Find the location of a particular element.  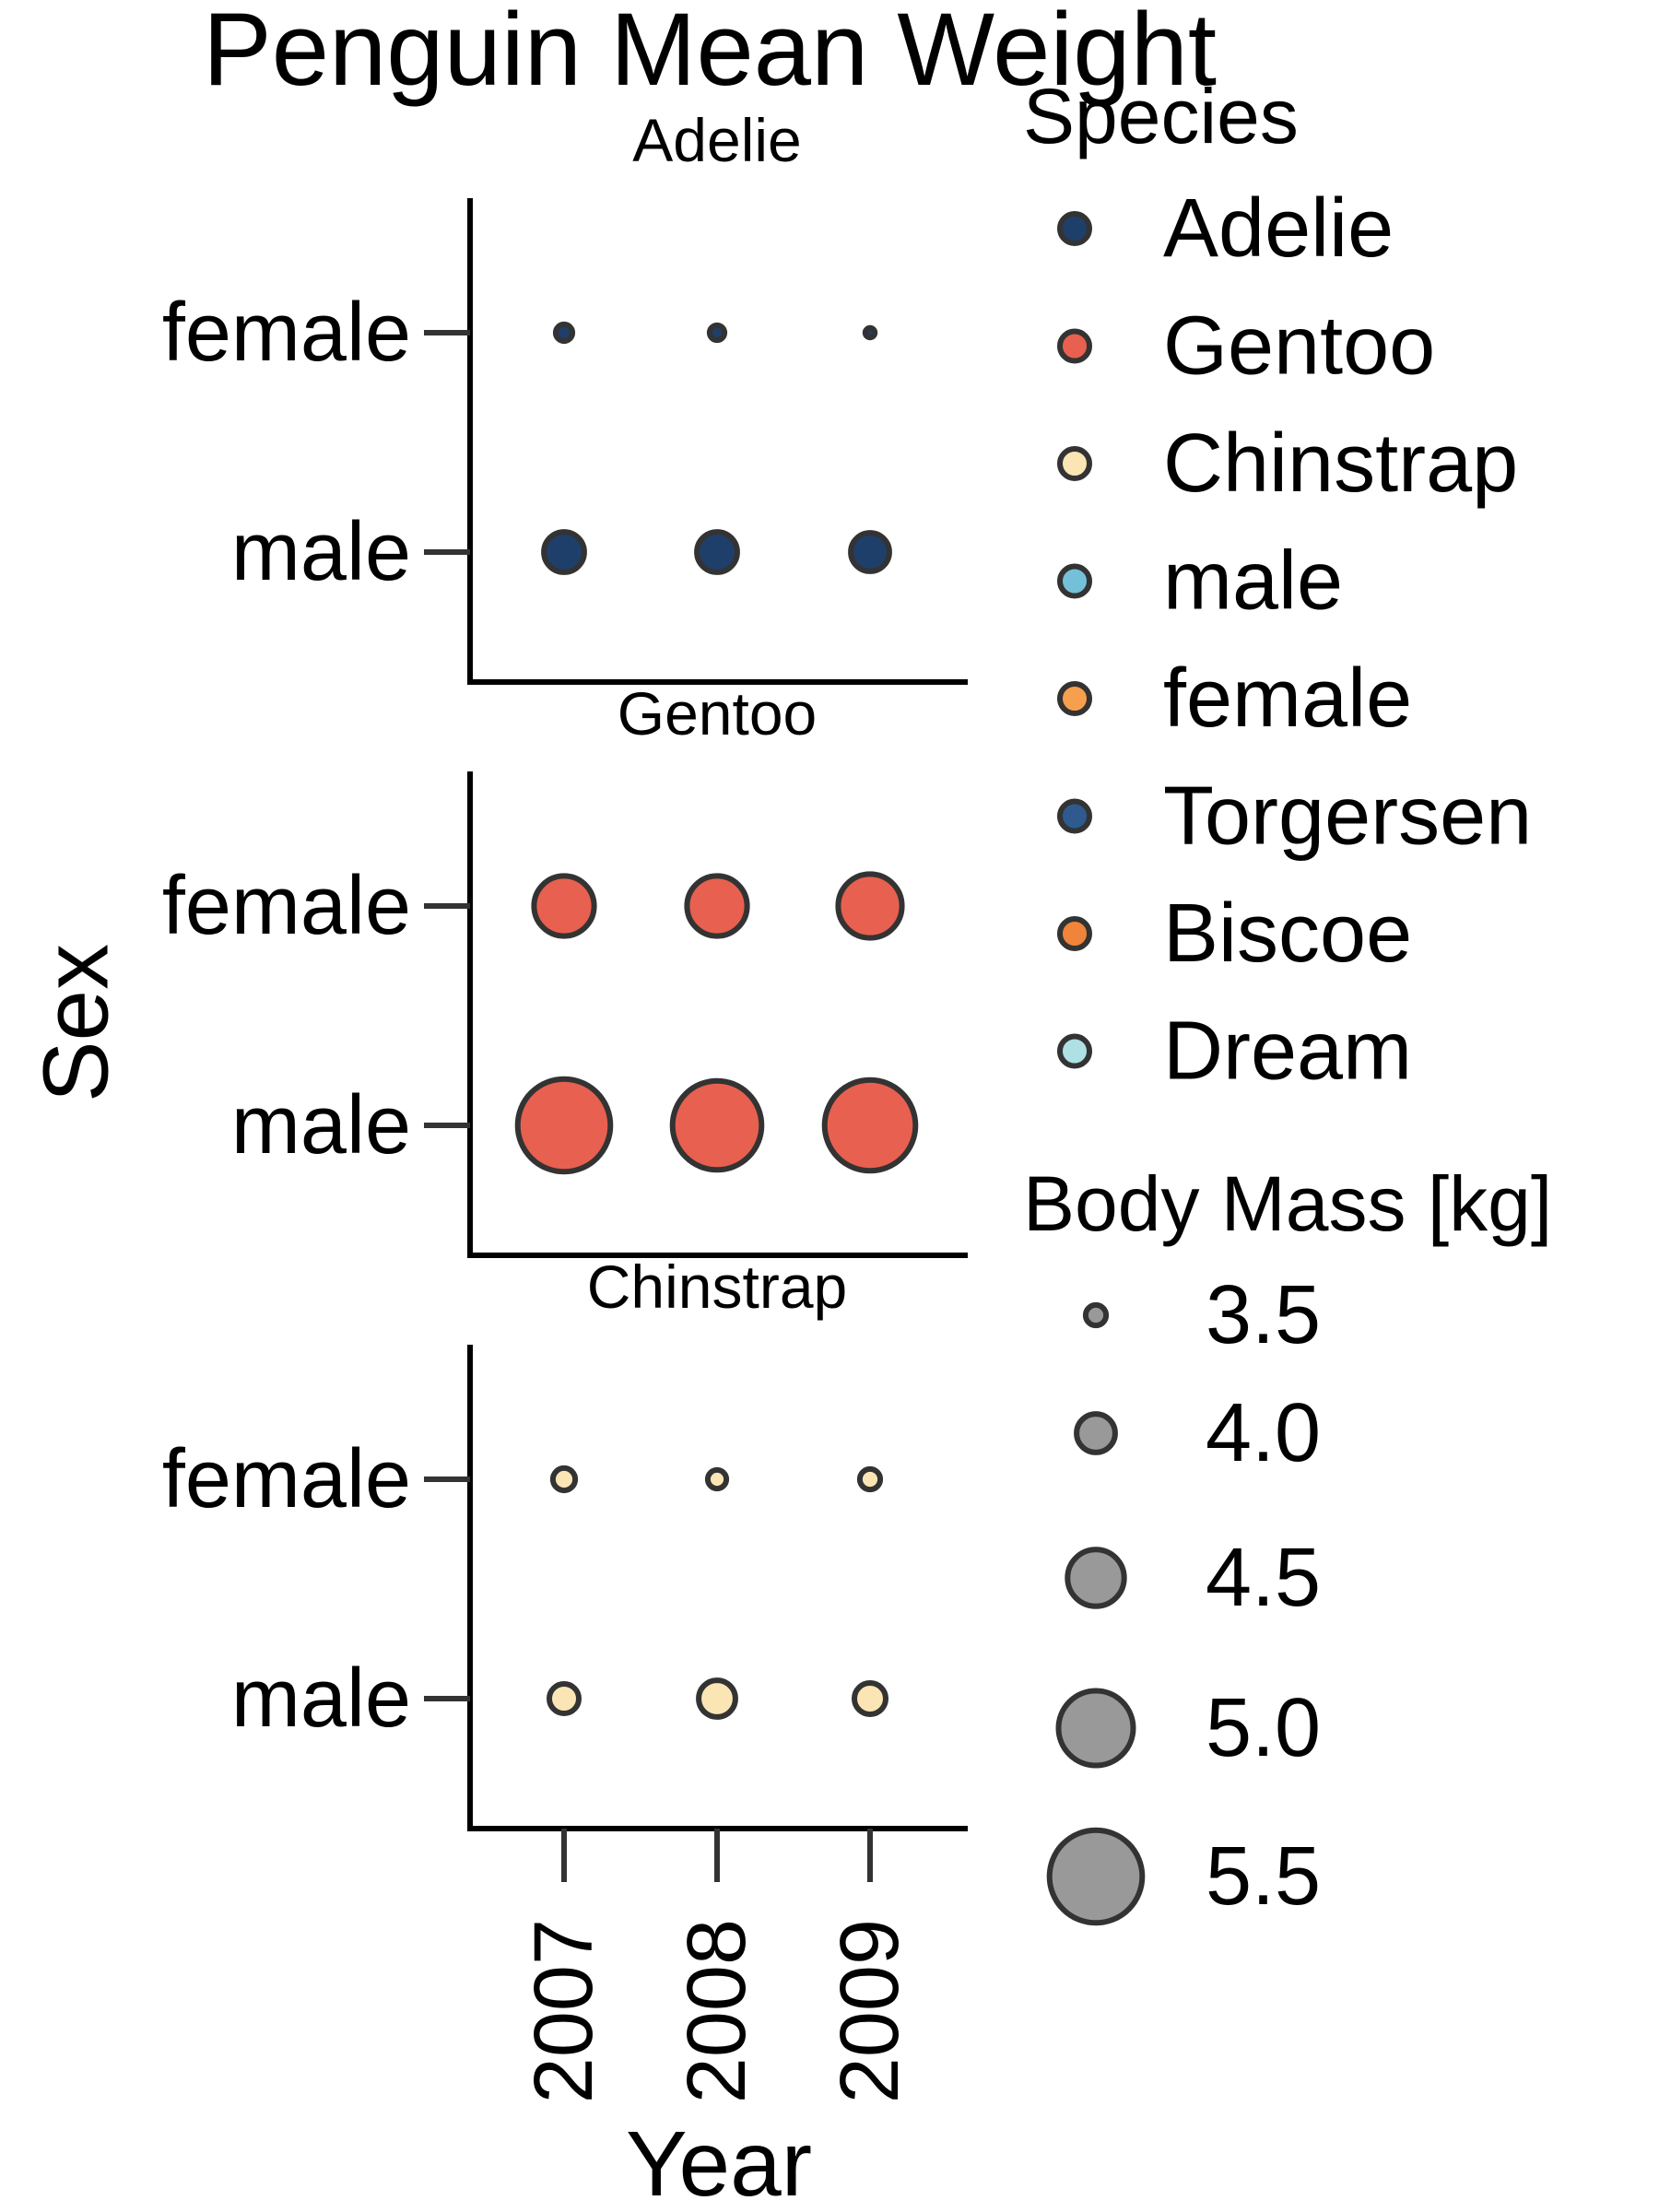

legend-marker-gentoo is located at coordinates (1074, 346).